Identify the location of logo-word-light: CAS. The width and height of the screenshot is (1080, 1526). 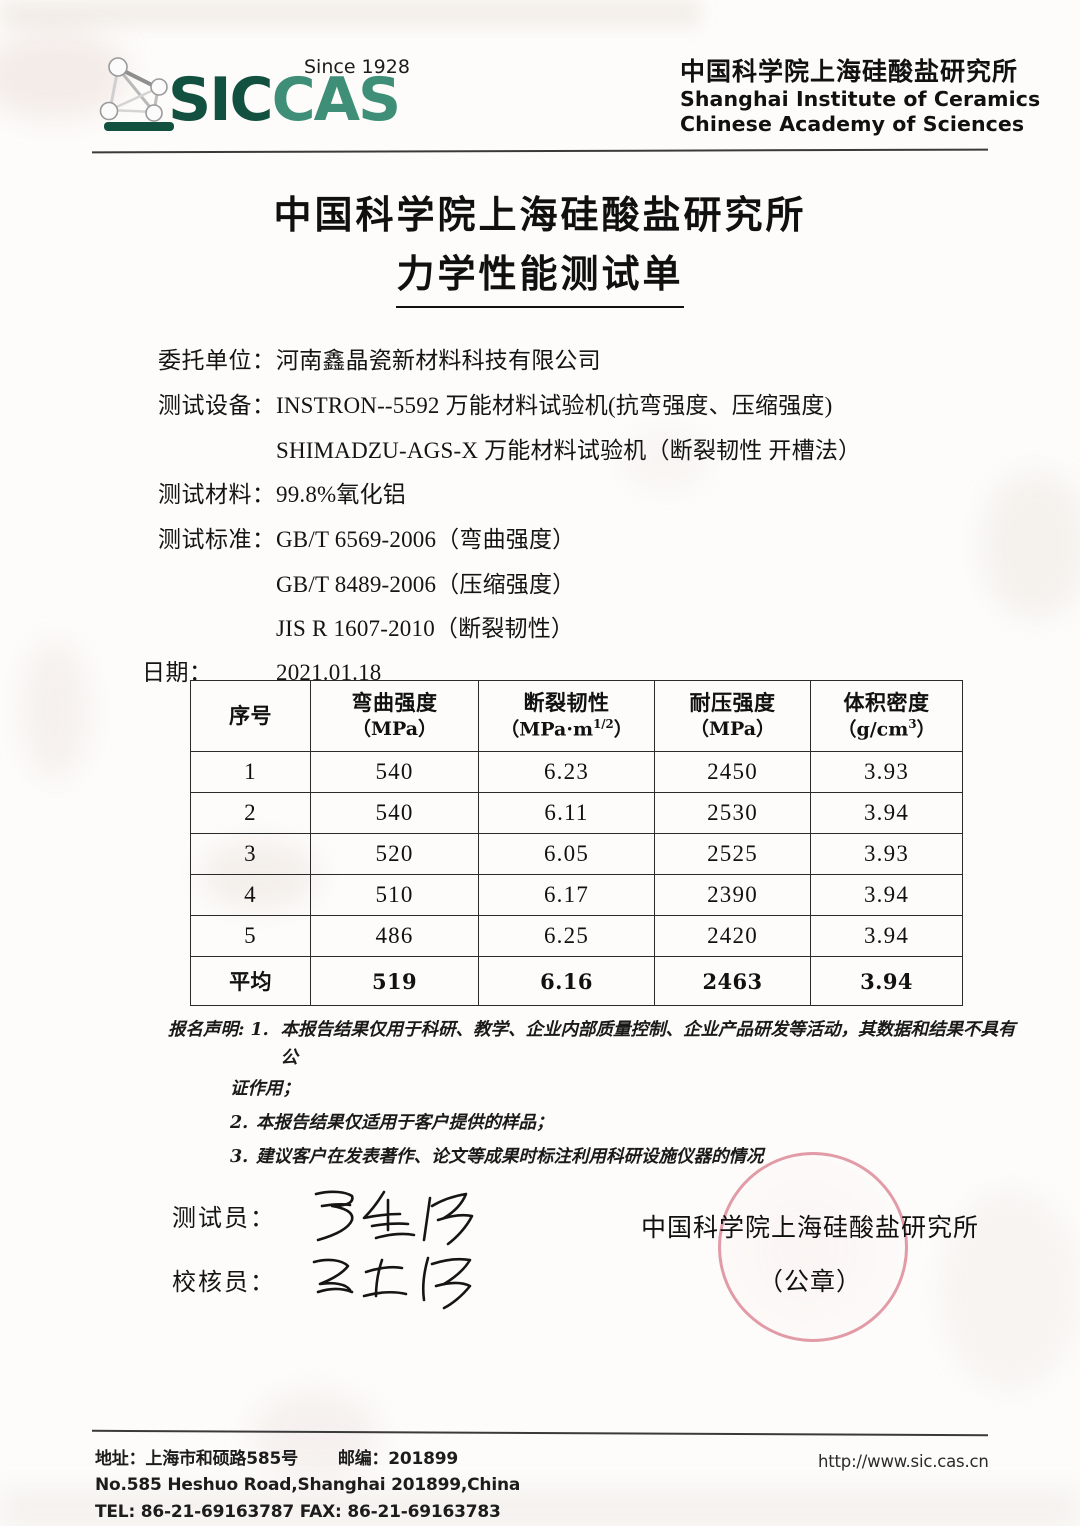
(336, 100).